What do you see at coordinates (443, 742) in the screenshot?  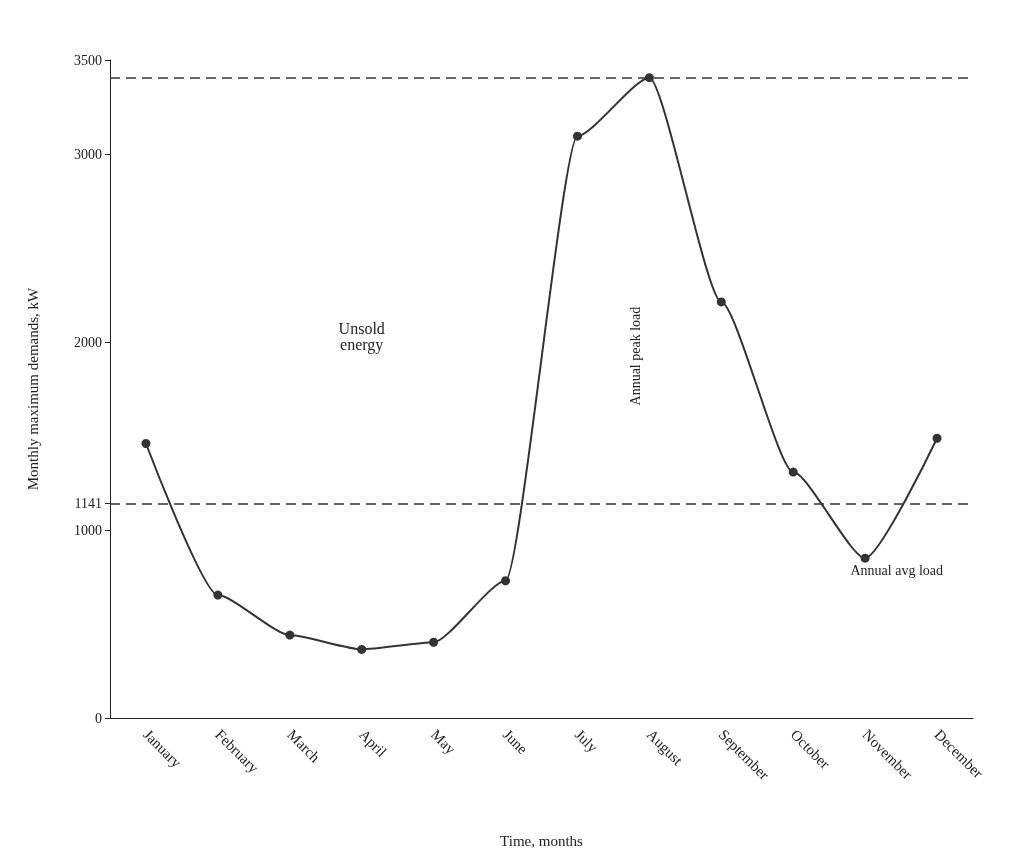 I see `x-tick-label: May` at bounding box center [443, 742].